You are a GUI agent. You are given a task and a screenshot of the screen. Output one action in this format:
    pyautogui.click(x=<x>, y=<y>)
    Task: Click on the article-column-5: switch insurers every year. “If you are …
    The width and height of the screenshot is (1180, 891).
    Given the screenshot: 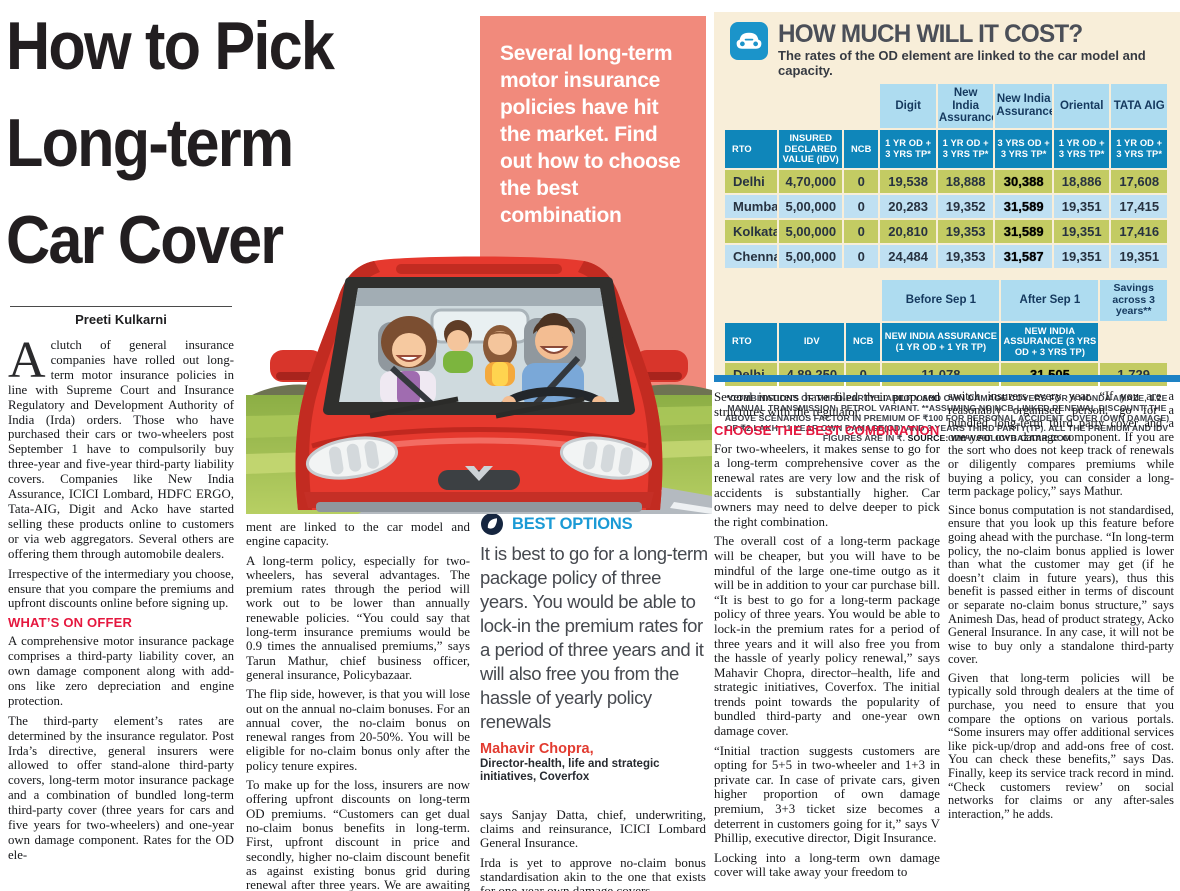 What is the action you would take?
    pyautogui.click(x=1061, y=640)
    